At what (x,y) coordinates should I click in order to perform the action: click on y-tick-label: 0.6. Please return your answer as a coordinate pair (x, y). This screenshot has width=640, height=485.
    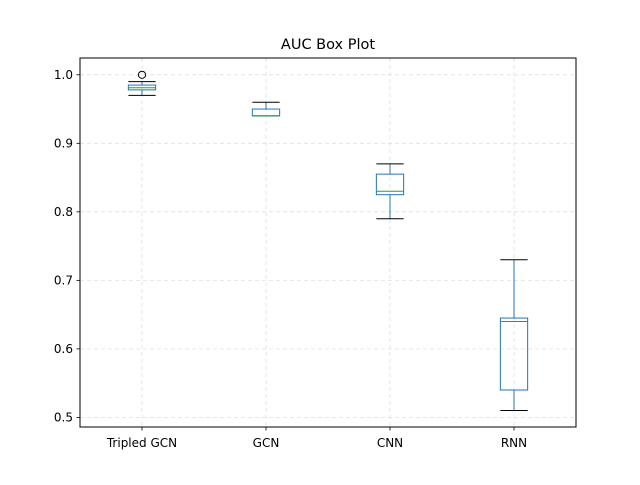
    Looking at the image, I should click on (63, 349).